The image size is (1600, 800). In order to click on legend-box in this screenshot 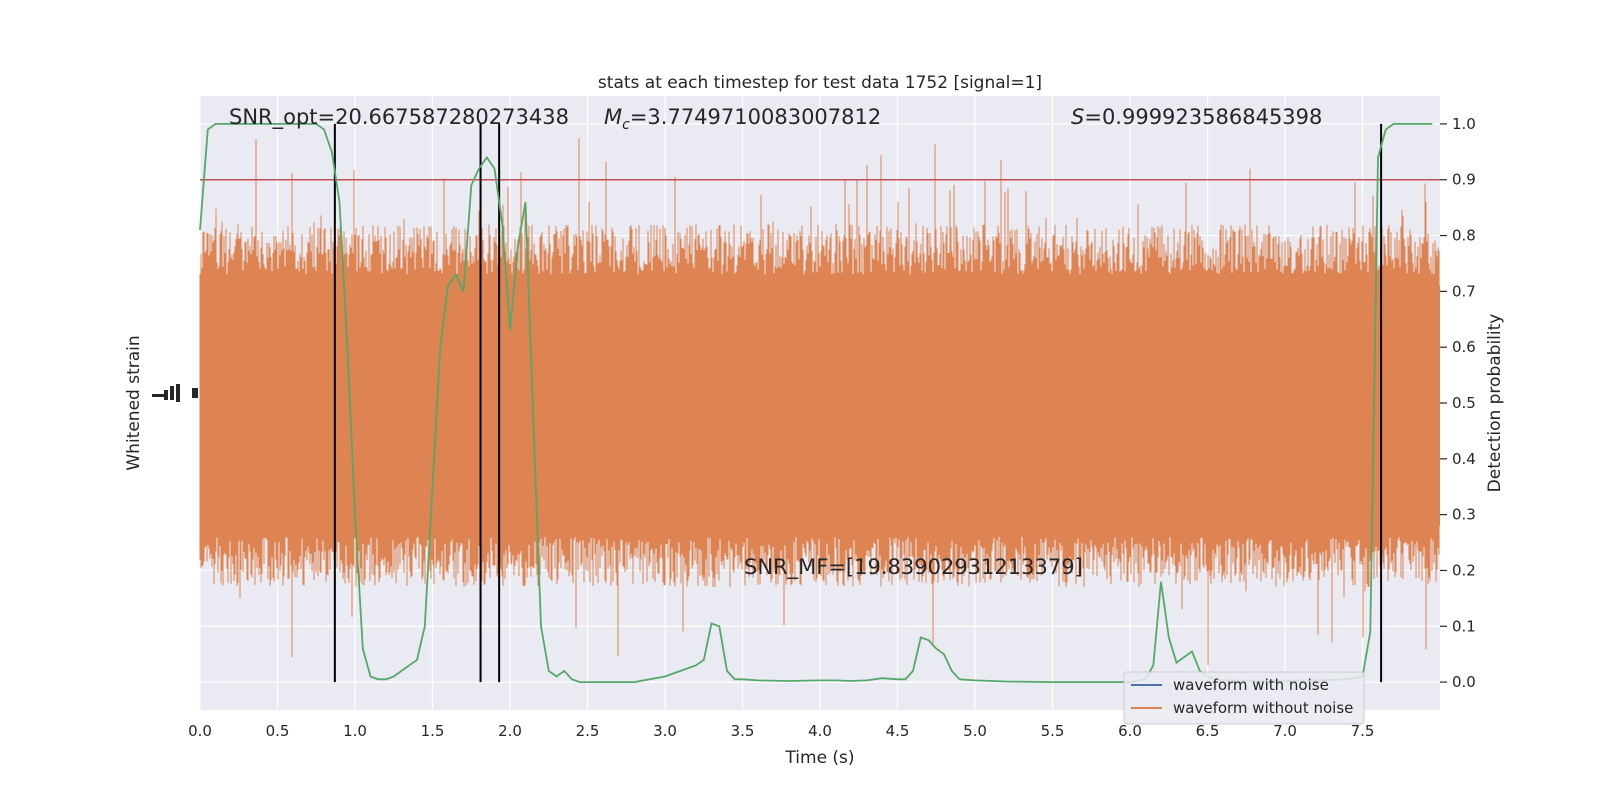, I will do `click(1244, 698)`.